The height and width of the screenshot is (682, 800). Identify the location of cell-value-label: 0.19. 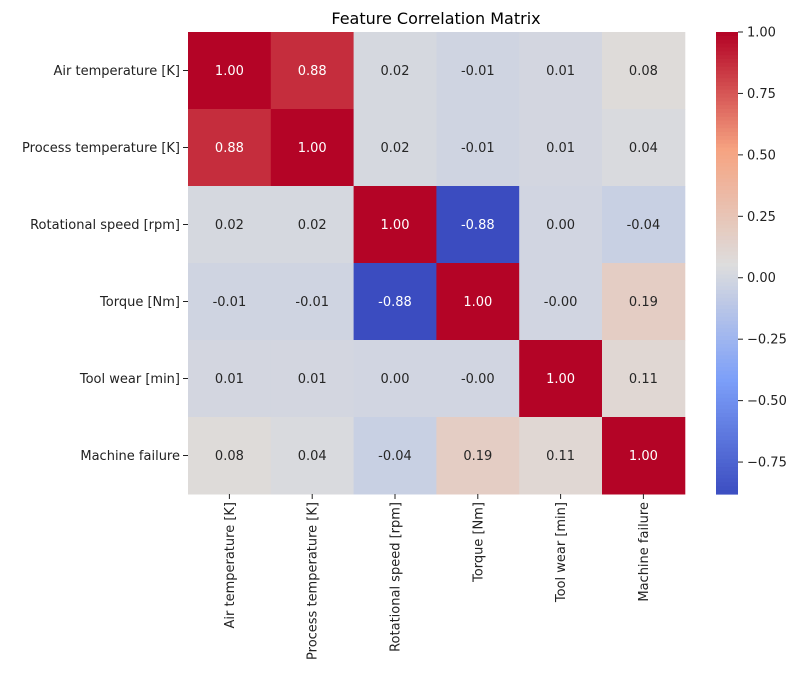
(477, 456).